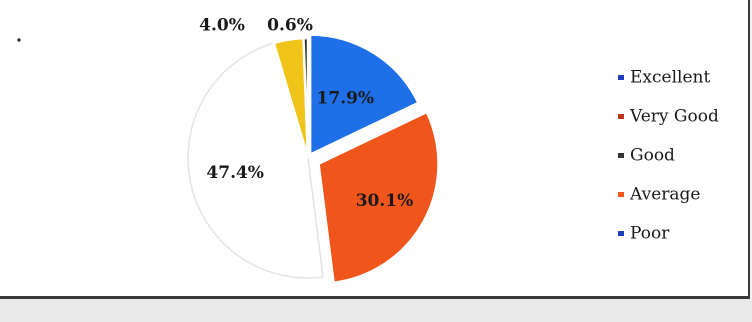 The image size is (752, 322). What do you see at coordinates (290, 26) in the screenshot?
I see `pie-label-poor: 0.6%` at bounding box center [290, 26].